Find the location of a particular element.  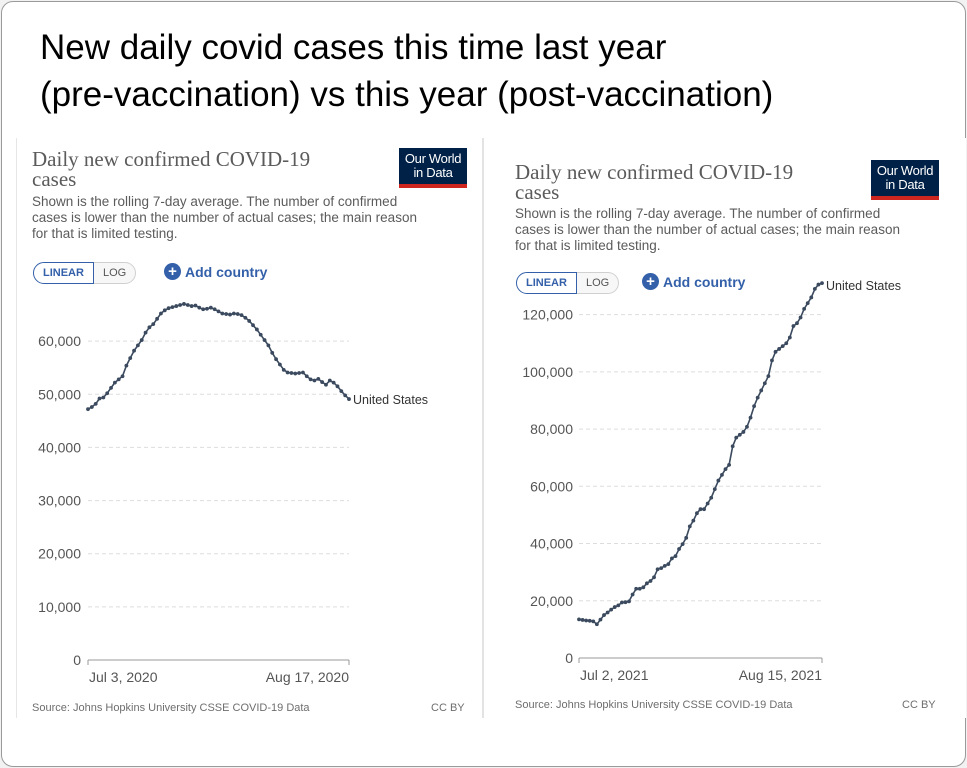

x-tick-label: Jul 2, 2021 is located at coordinates (614, 675).